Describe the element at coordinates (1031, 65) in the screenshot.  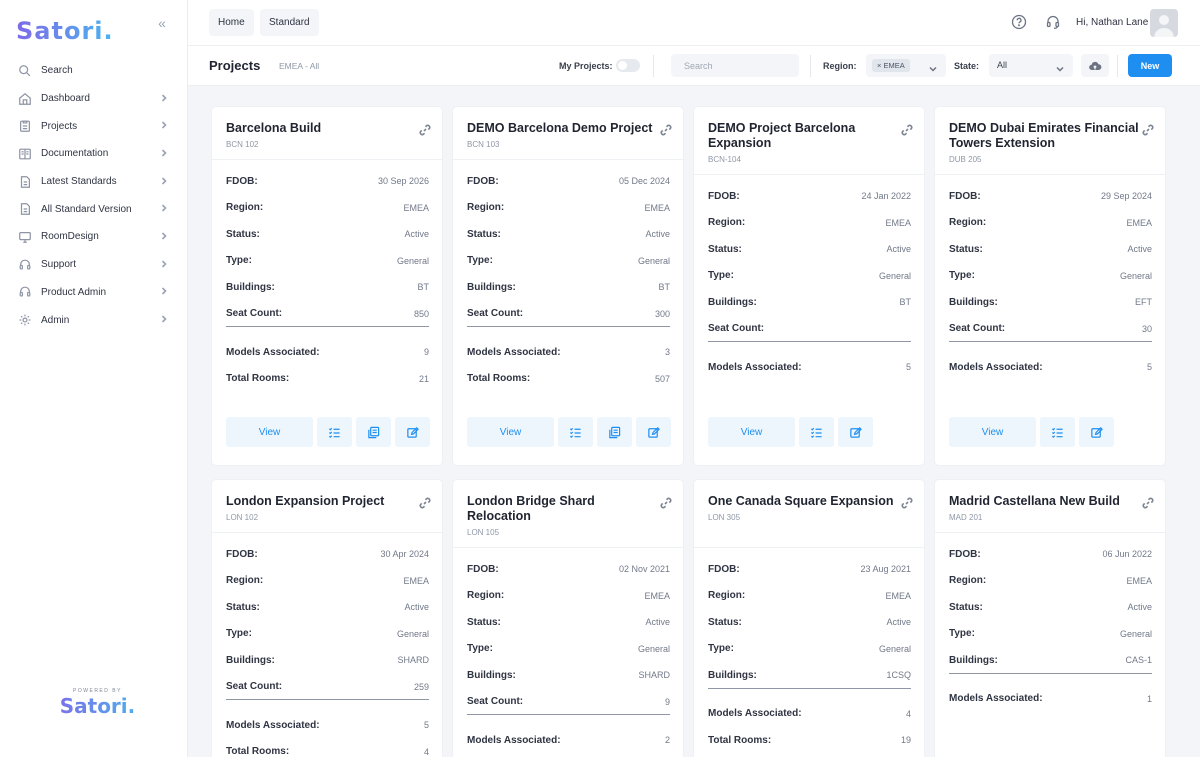
I see `state-select: All` at that location.